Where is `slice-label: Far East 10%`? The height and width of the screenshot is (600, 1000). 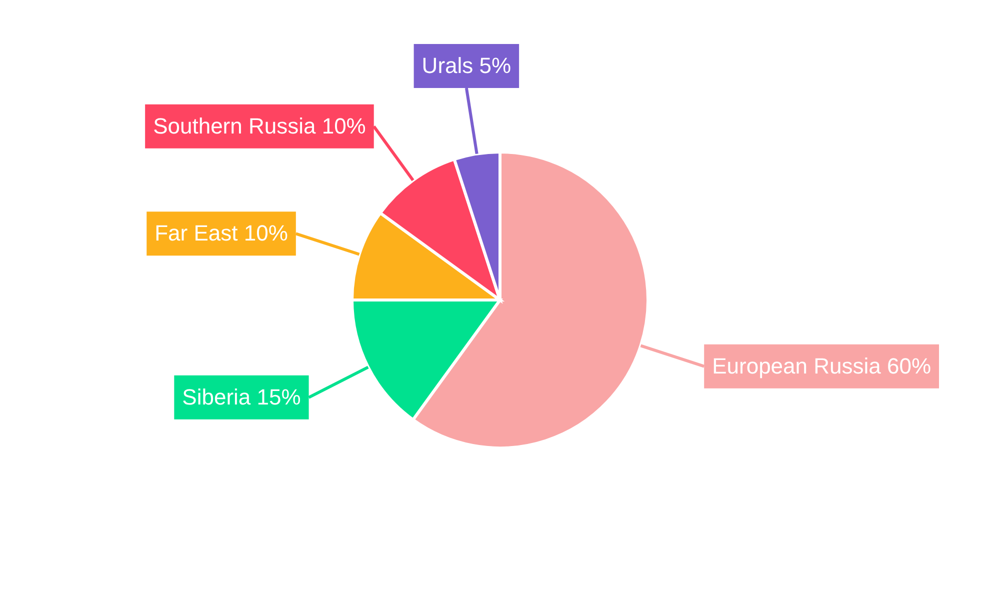
slice-label: Far East 10% is located at coordinates (221, 233).